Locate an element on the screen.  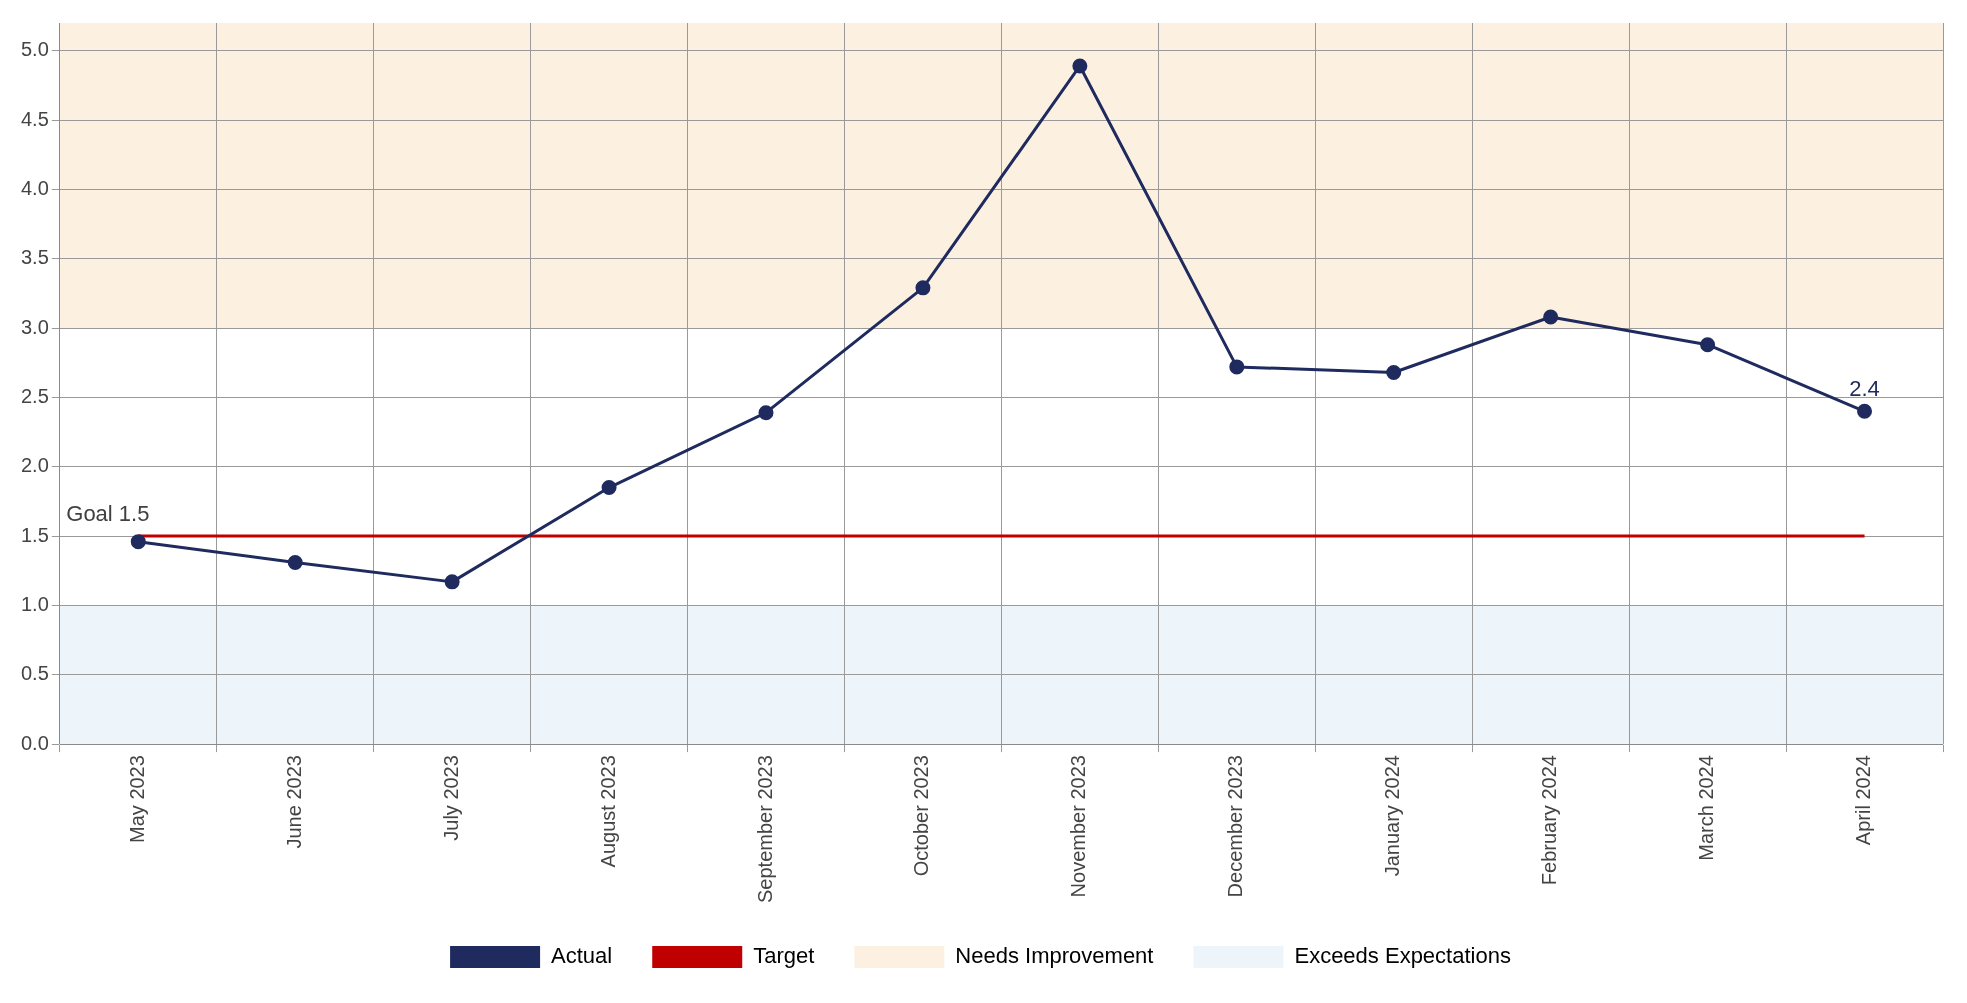
y-tick-label: 5.0 is located at coordinates (34, 49).